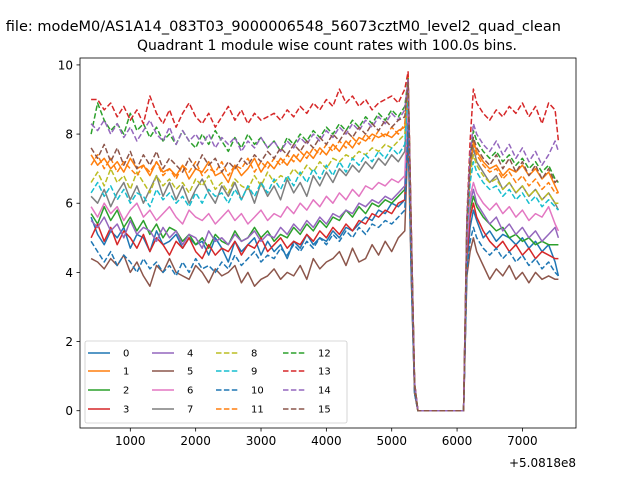 The height and width of the screenshot is (480, 640). What do you see at coordinates (257, 410) in the screenshot?
I see `legend-label-11: 11` at bounding box center [257, 410].